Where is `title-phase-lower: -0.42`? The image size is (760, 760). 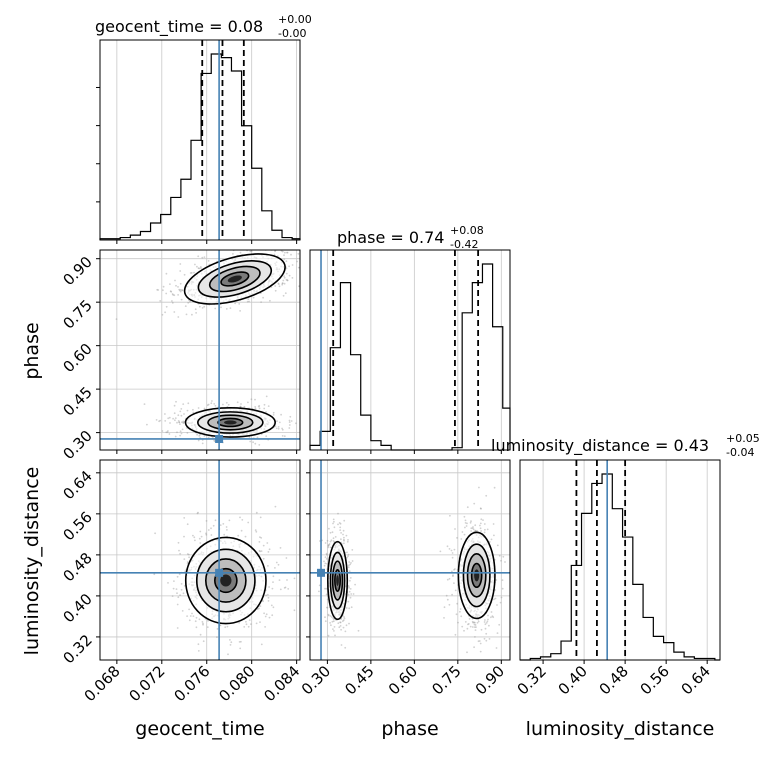
title-phase-lower: -0.42 is located at coordinates (464, 244).